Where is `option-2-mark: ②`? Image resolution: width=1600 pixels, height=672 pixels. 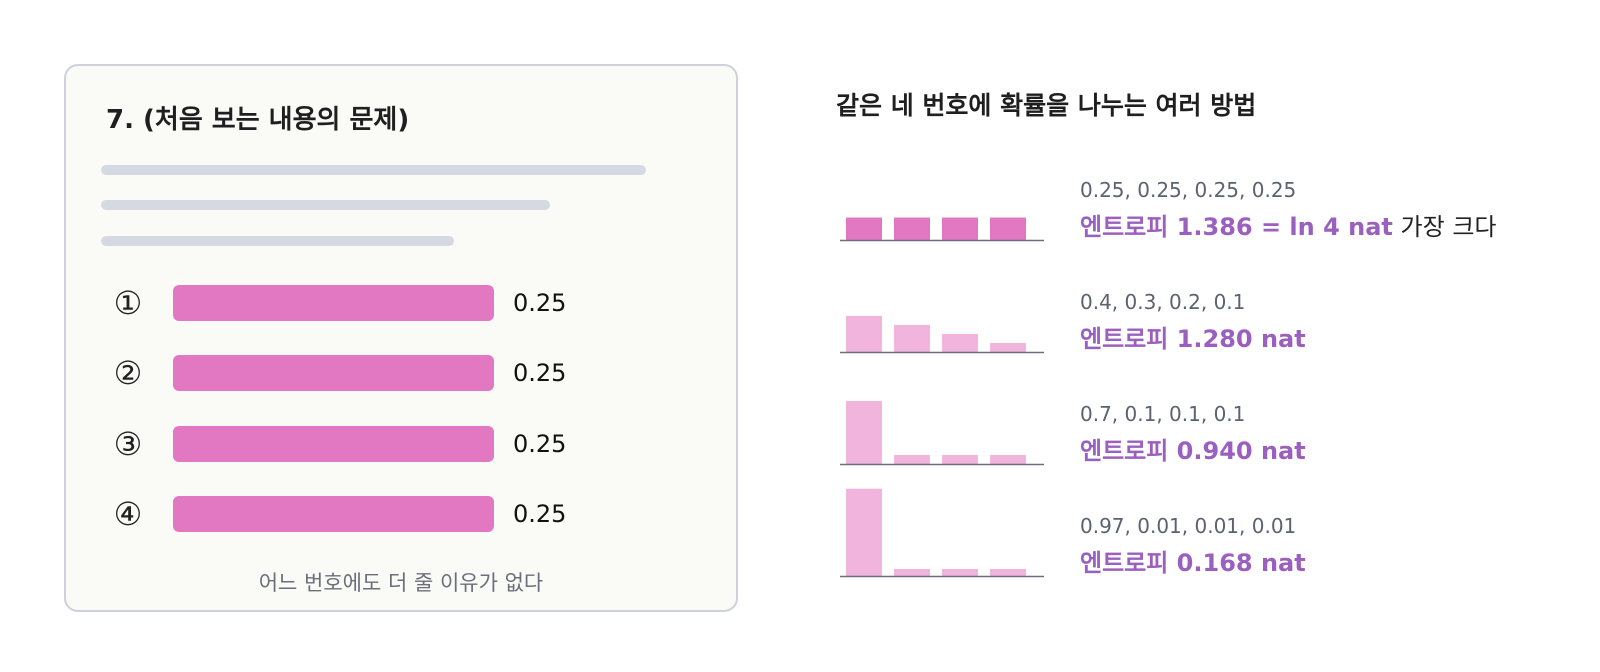 option-2-mark: ② is located at coordinates (128, 373).